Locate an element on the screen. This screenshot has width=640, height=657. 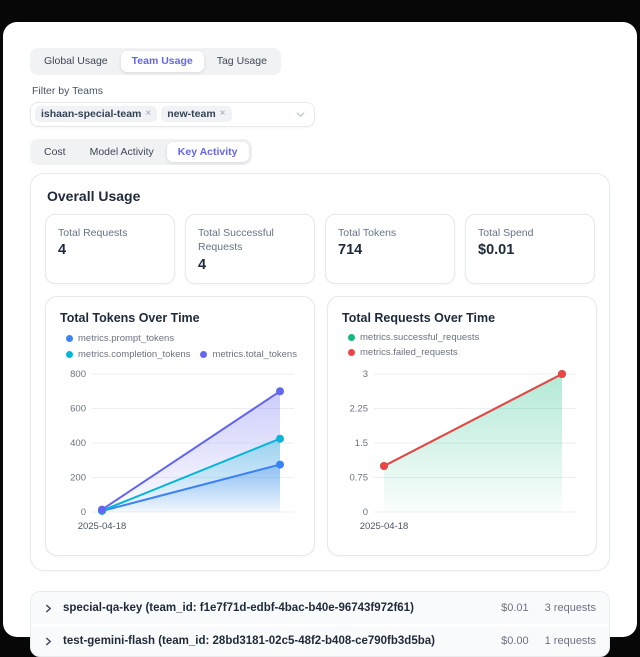
activity-tabs: Cost Model Activity Key Activity is located at coordinates (141, 152).